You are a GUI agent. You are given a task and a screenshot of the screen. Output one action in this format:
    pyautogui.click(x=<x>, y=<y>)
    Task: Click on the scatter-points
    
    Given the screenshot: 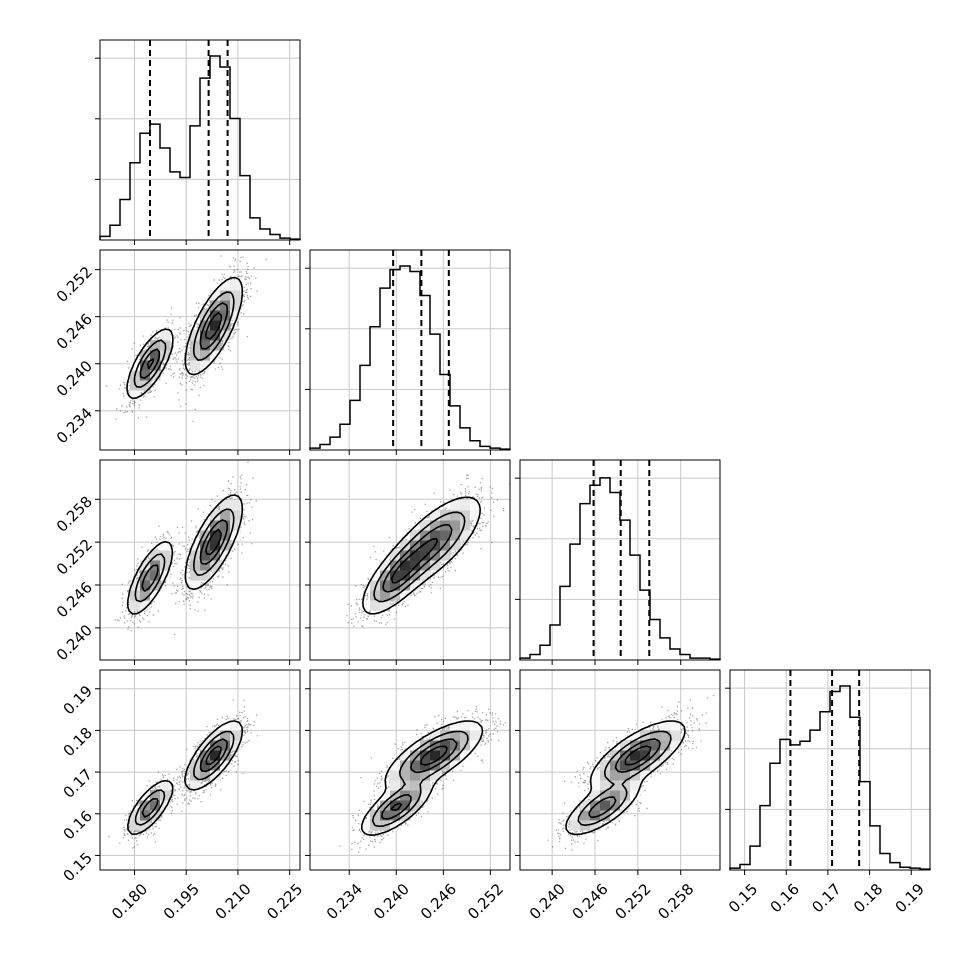 What is the action you would take?
    pyautogui.click(x=185, y=548)
    